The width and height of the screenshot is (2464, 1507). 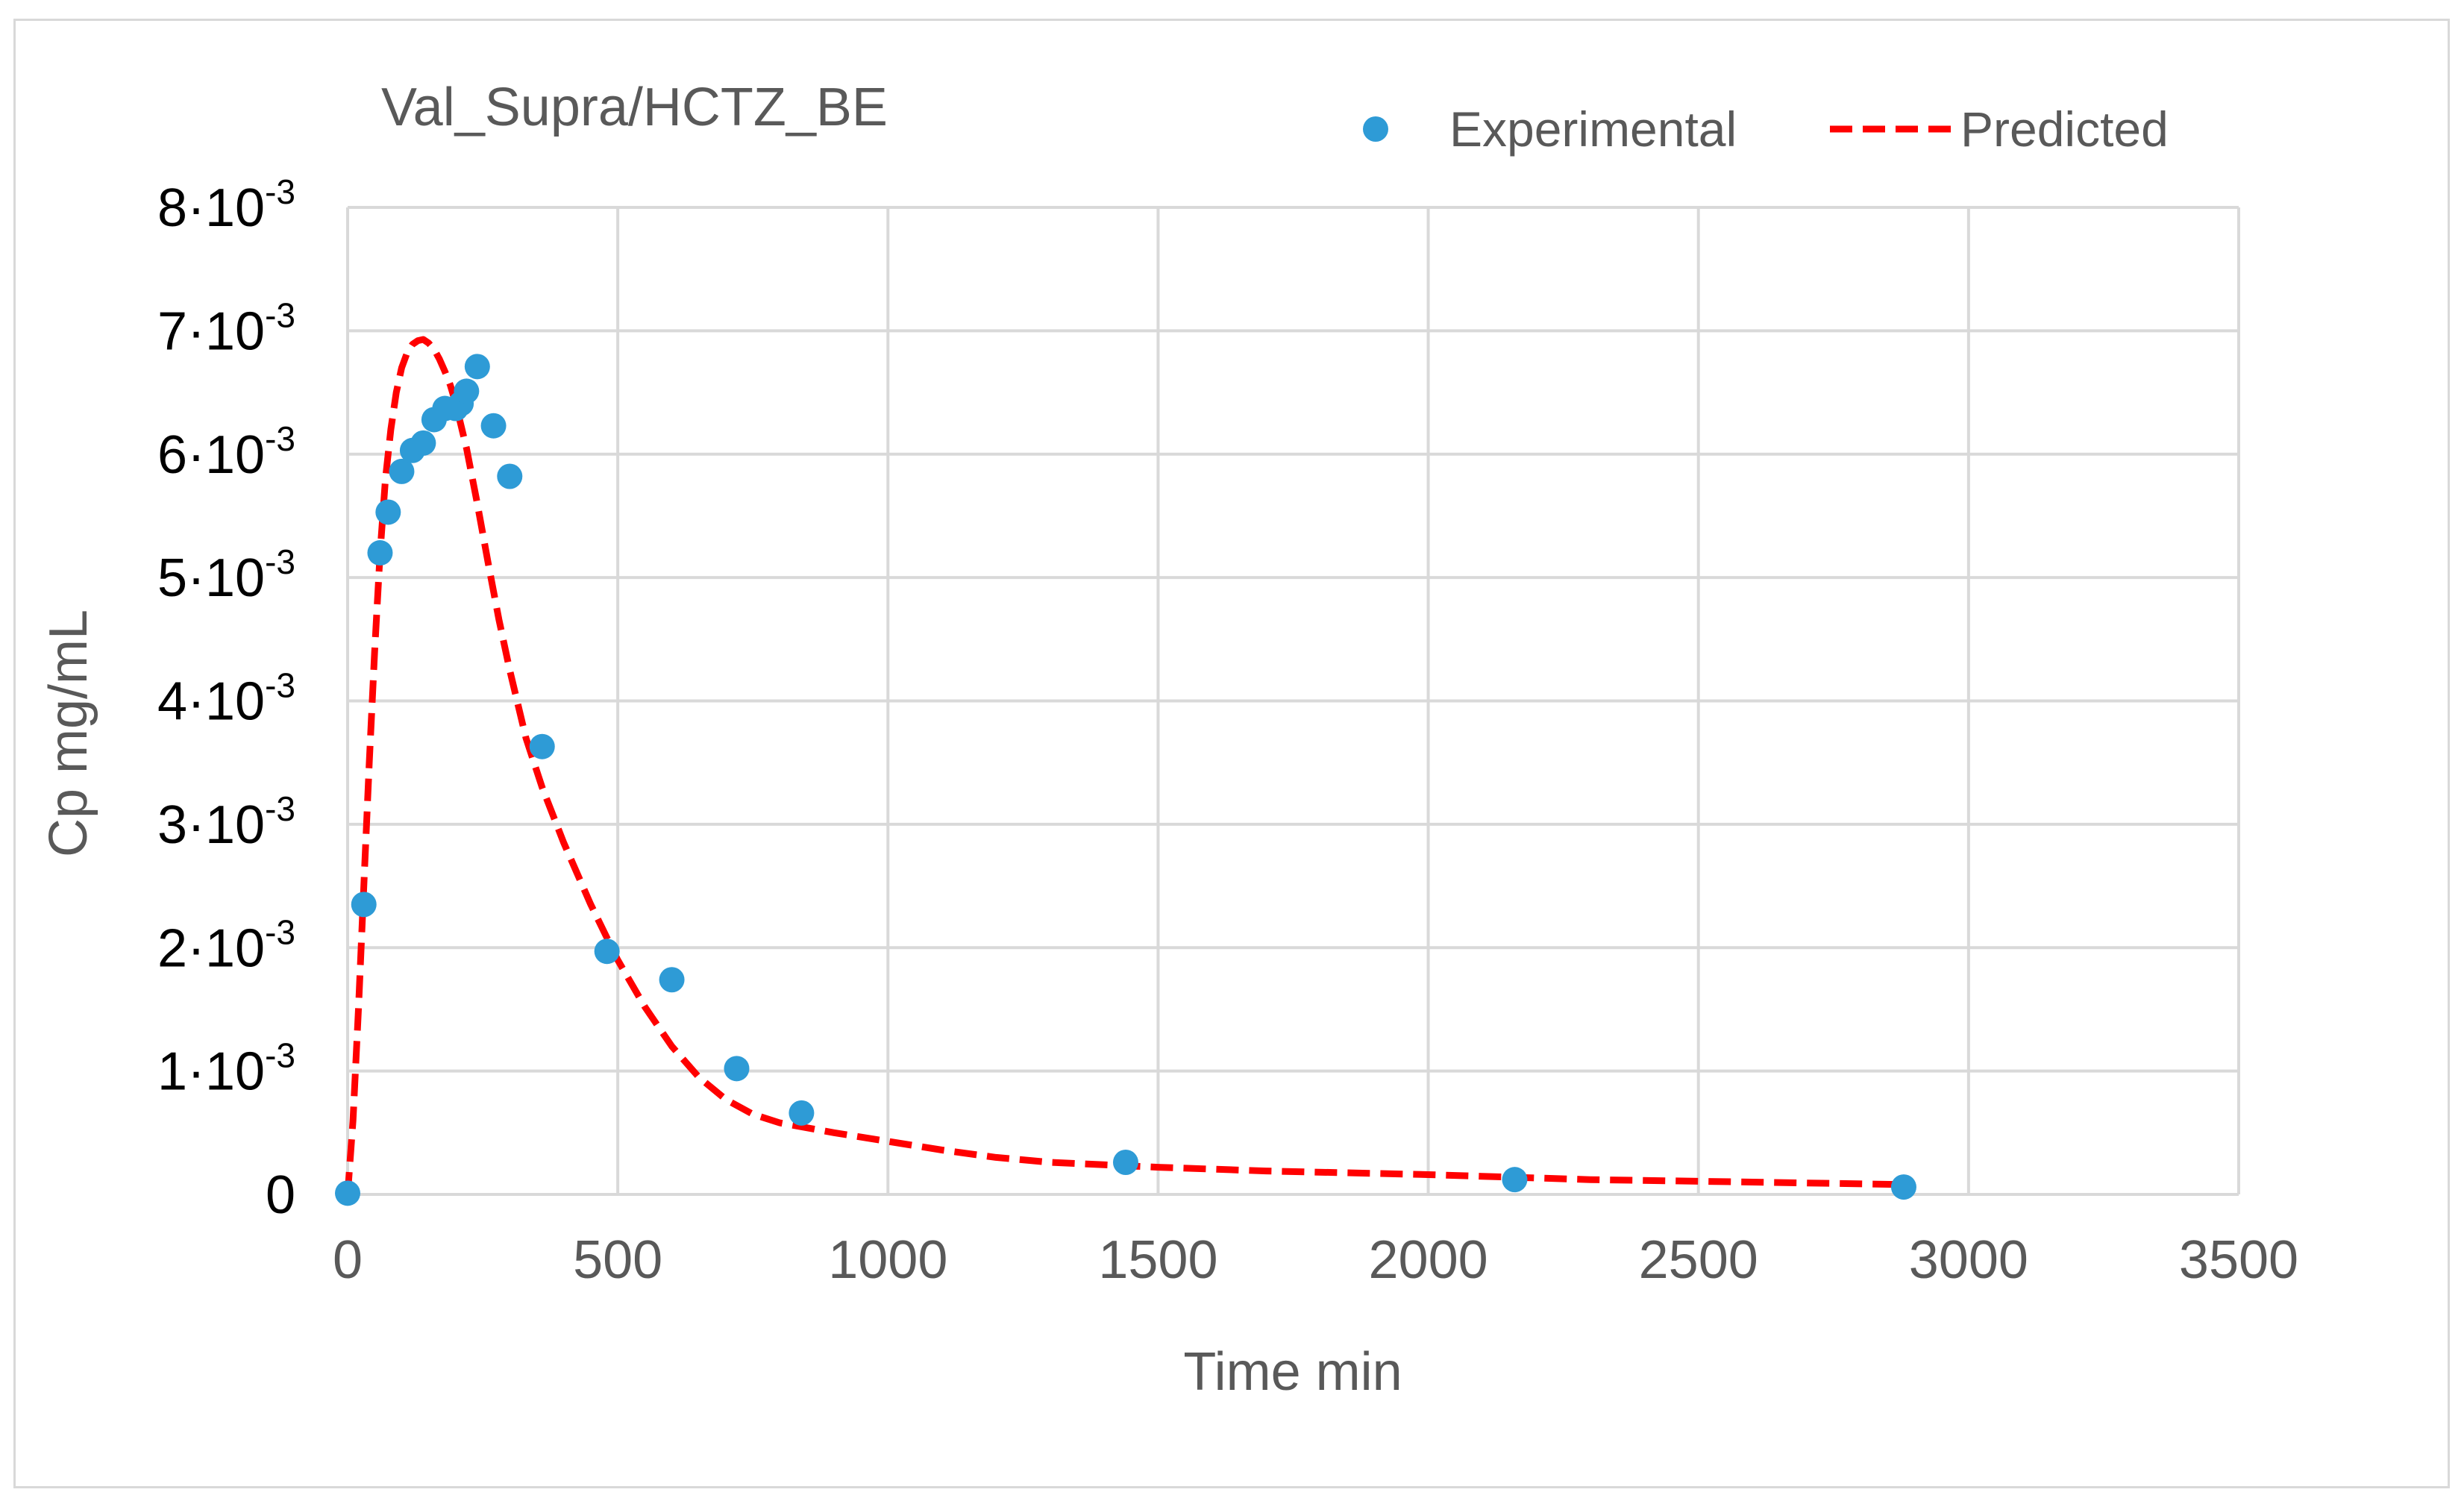 I want to click on y-tick-mantissa: 0, so click(x=280, y=1195).